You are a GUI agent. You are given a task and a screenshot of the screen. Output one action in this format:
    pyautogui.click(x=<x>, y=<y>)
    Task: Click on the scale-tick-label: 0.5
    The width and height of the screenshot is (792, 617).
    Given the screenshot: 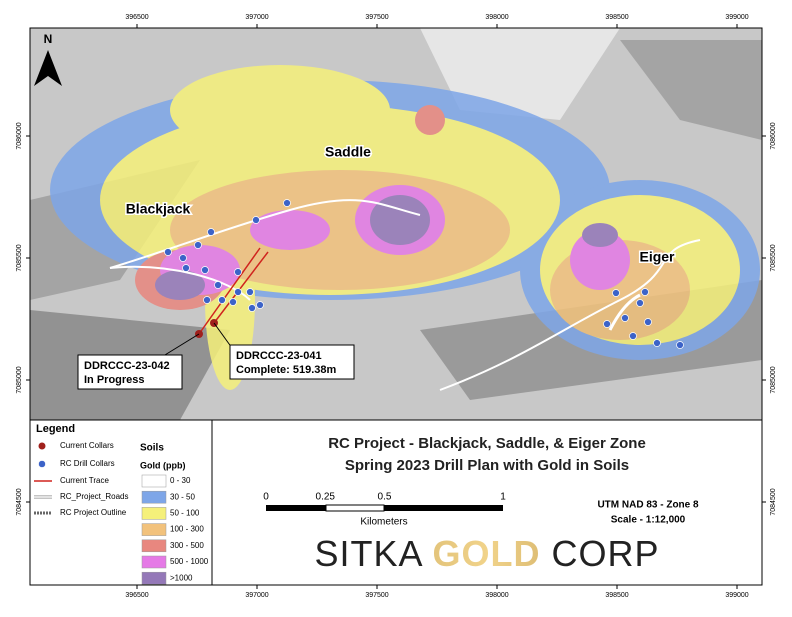 What is the action you would take?
    pyautogui.click(x=385, y=497)
    